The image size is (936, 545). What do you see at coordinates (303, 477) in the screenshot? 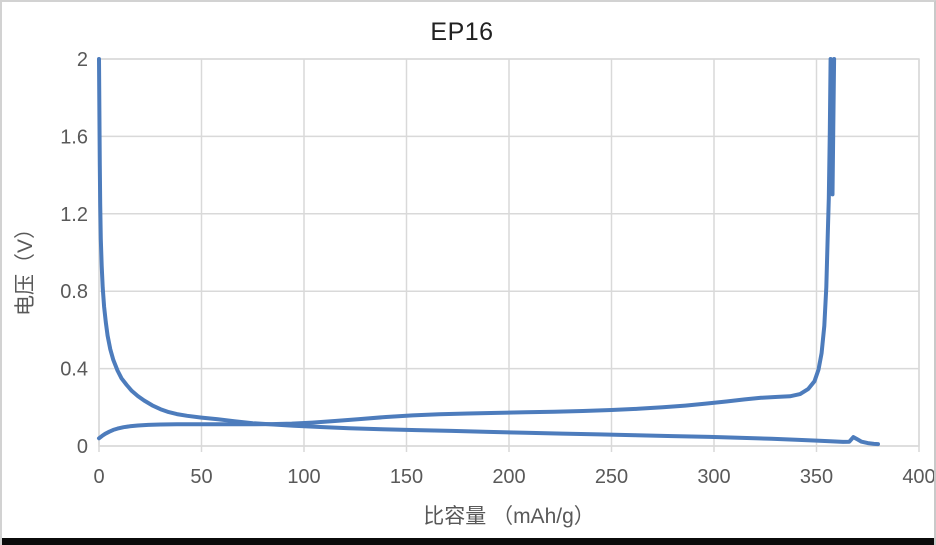
I see `x-tick-label: 100` at bounding box center [303, 477].